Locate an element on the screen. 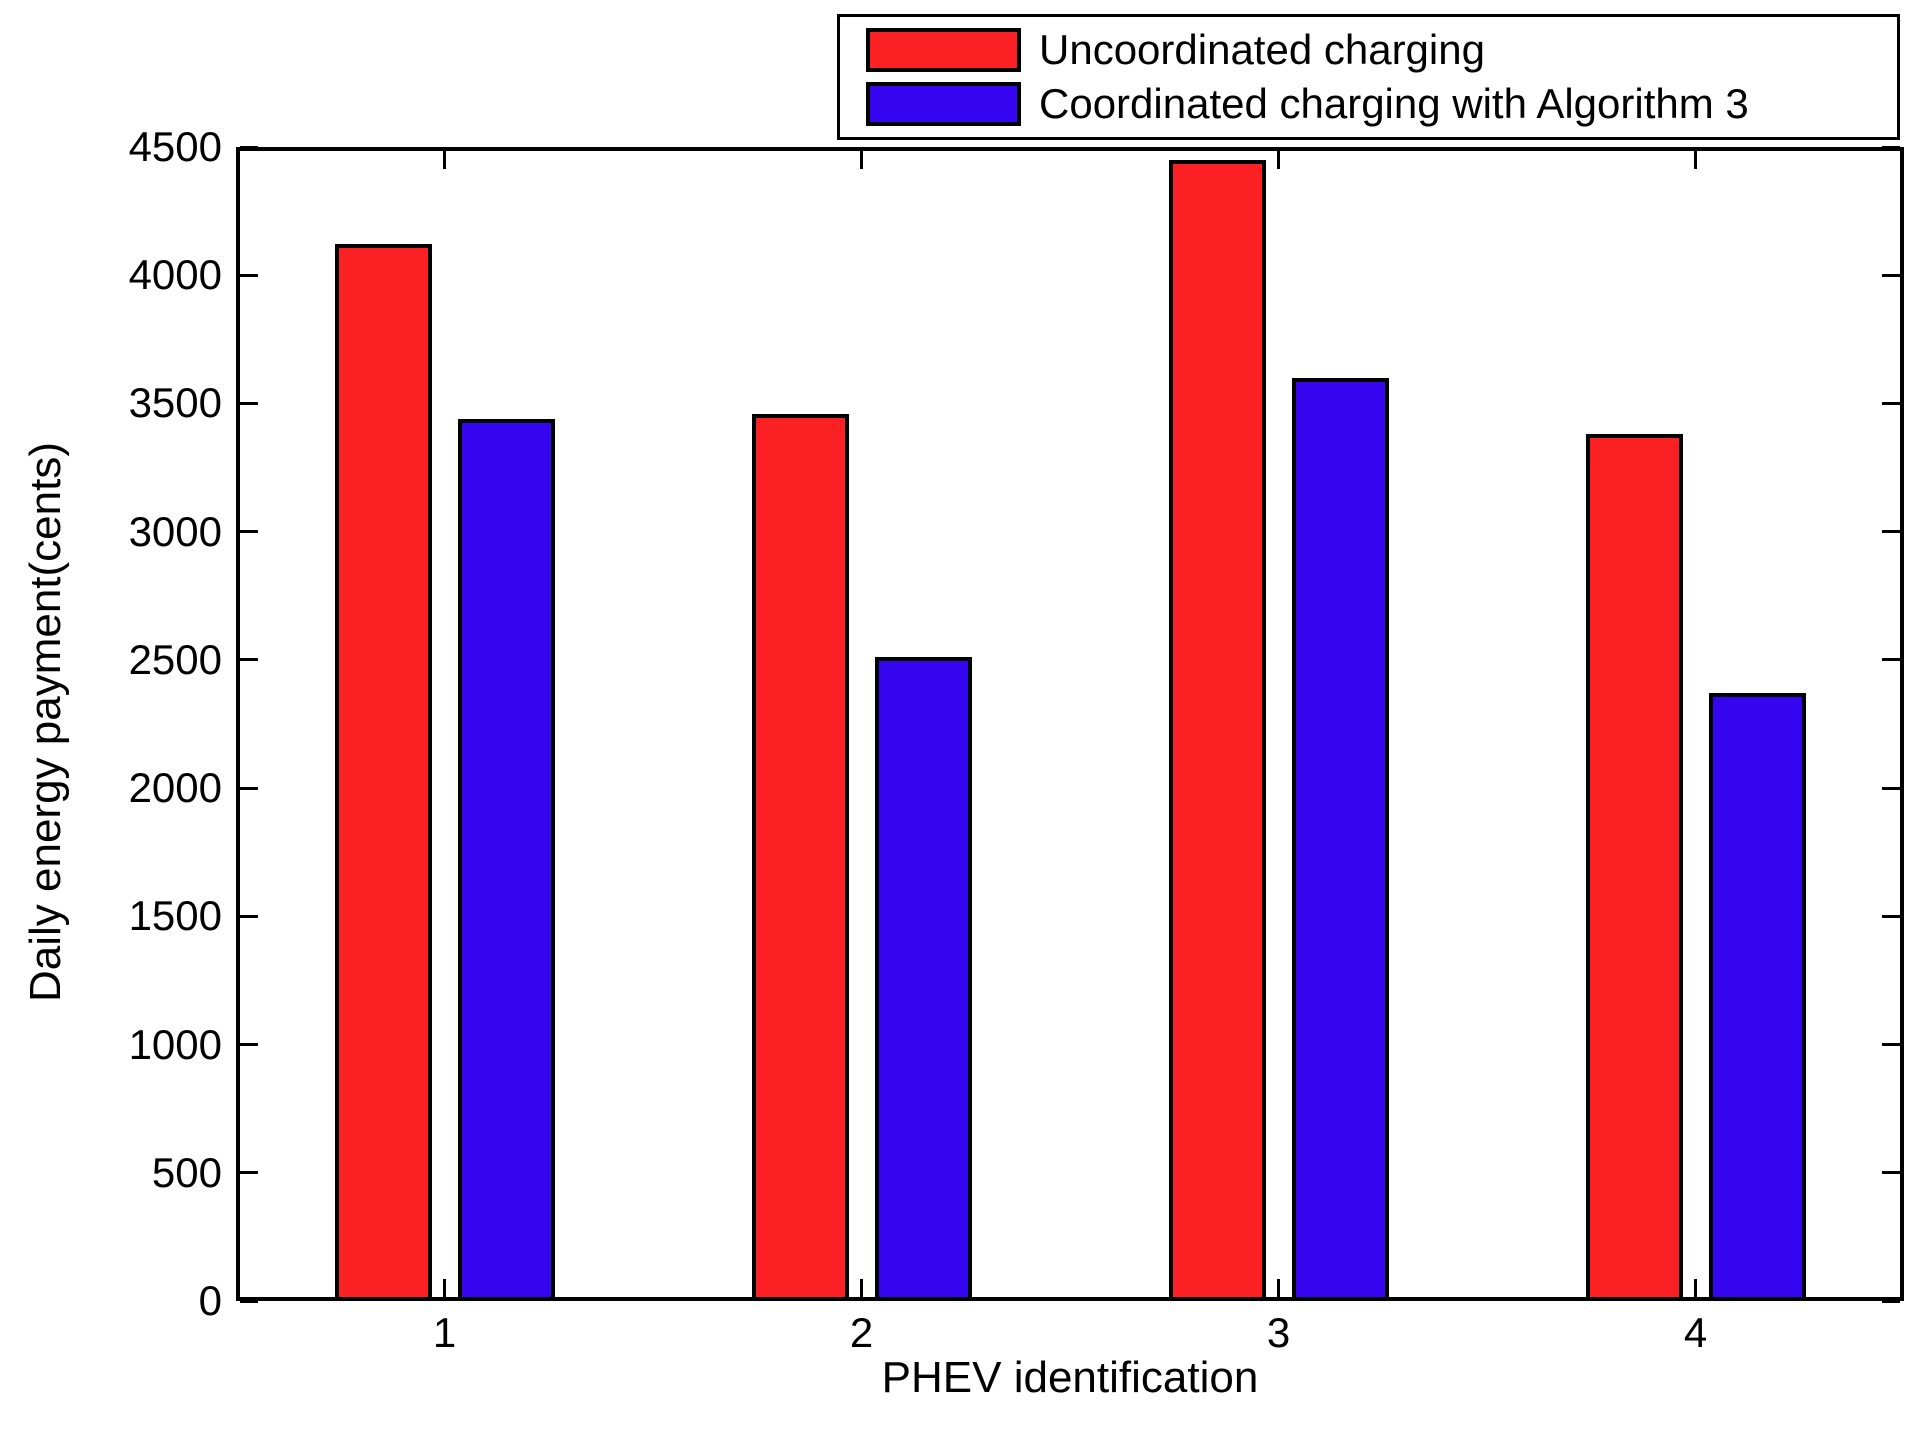 Image resolution: width=1920 pixels, height=1431 pixels. y-tick-label: 4500 is located at coordinates (175, 146).